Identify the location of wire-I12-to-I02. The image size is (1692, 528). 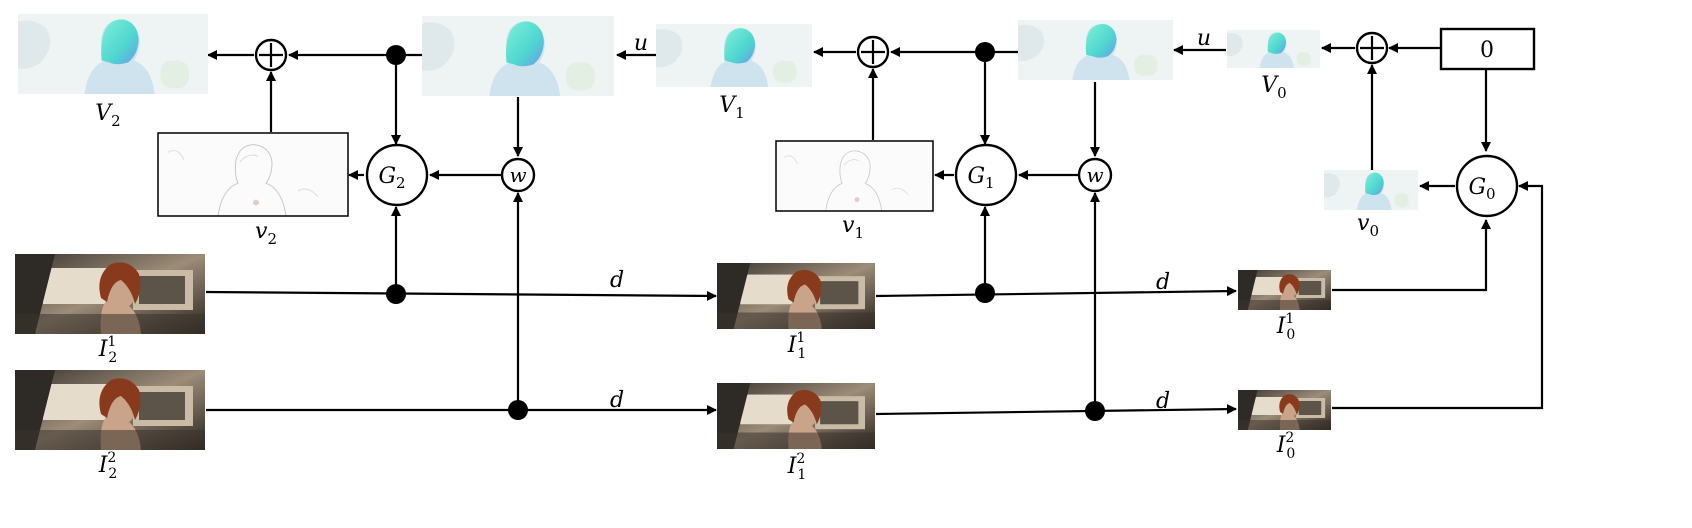
(1056, 410).